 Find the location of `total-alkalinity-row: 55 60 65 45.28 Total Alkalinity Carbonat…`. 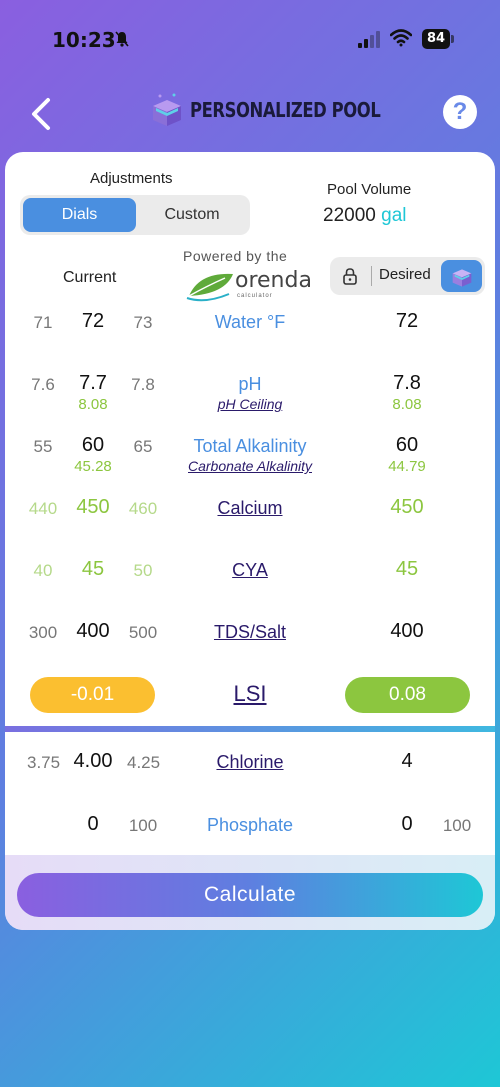

total-alkalinity-row: 55 60 65 45.28 Total Alkalinity Carbonat… is located at coordinates (250, 459).